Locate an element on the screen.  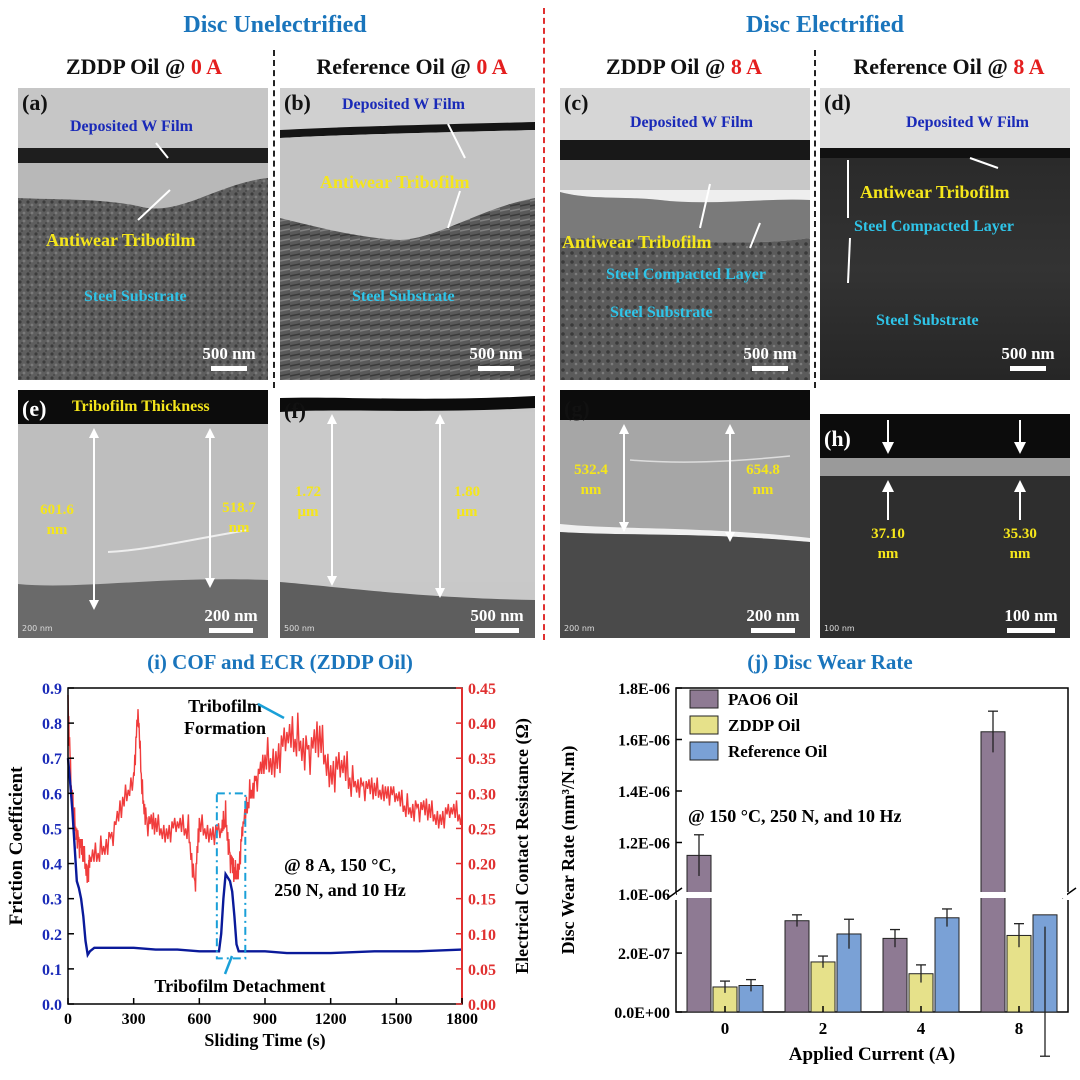
x-tick-label: 900 is located at coordinates (265, 1019).